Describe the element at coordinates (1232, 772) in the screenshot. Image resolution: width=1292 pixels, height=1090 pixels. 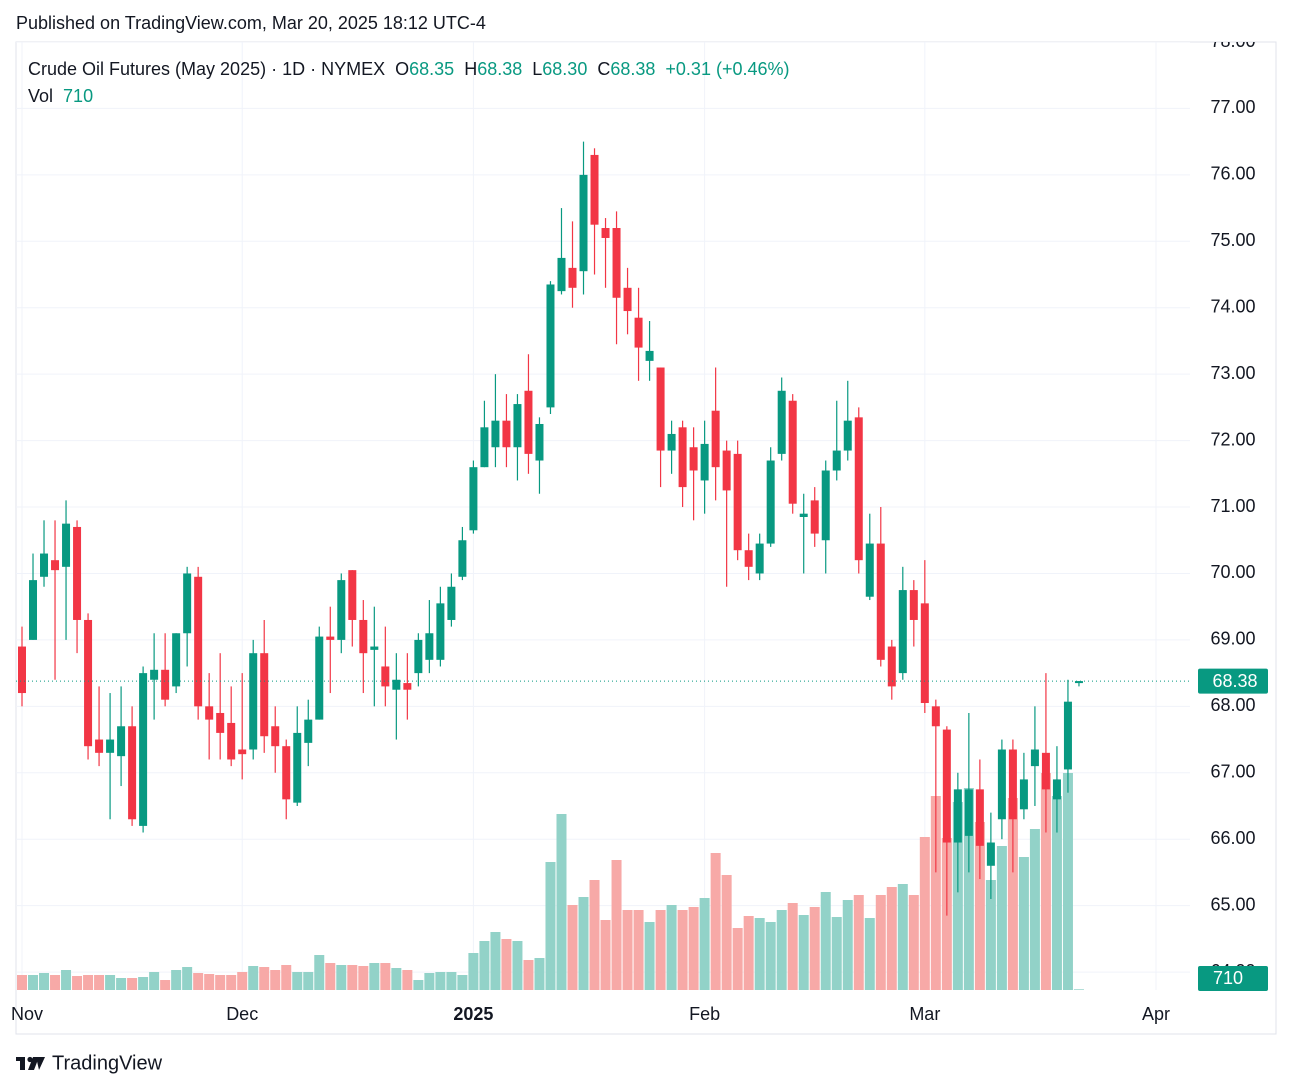
I see `y-tick-label: 67.00` at that location.